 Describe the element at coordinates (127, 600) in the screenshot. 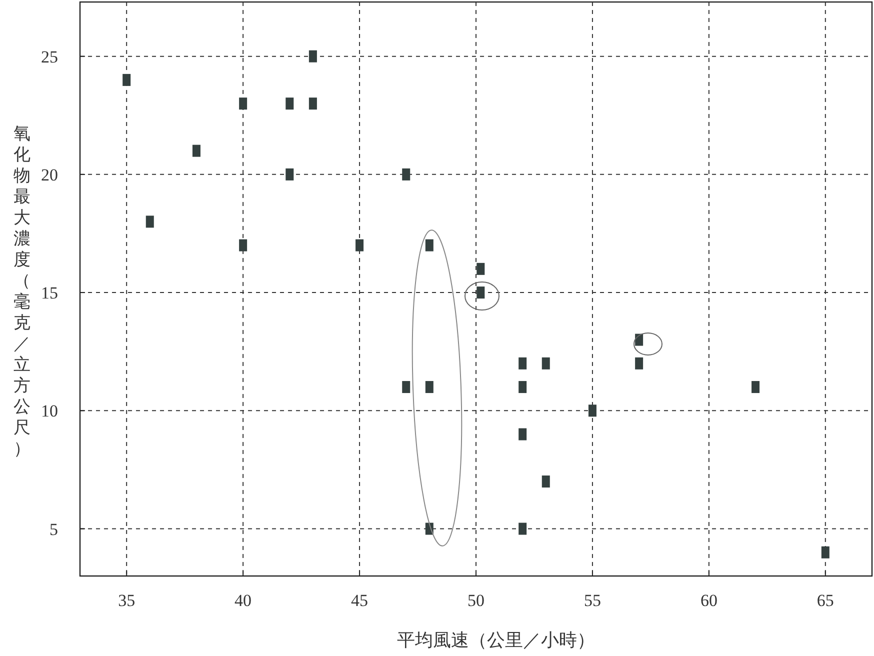

I see `x-tick-label: 35` at that location.